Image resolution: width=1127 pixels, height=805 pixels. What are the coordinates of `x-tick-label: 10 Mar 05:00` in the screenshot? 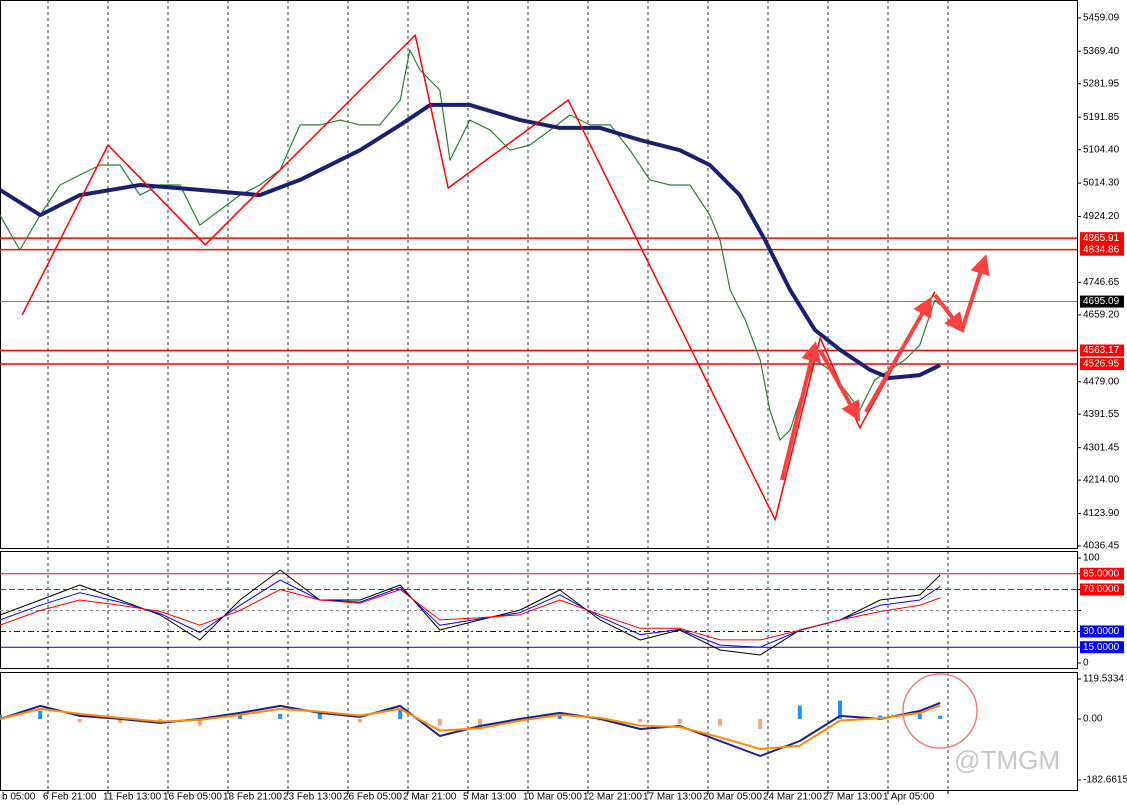 It's located at (552, 797).